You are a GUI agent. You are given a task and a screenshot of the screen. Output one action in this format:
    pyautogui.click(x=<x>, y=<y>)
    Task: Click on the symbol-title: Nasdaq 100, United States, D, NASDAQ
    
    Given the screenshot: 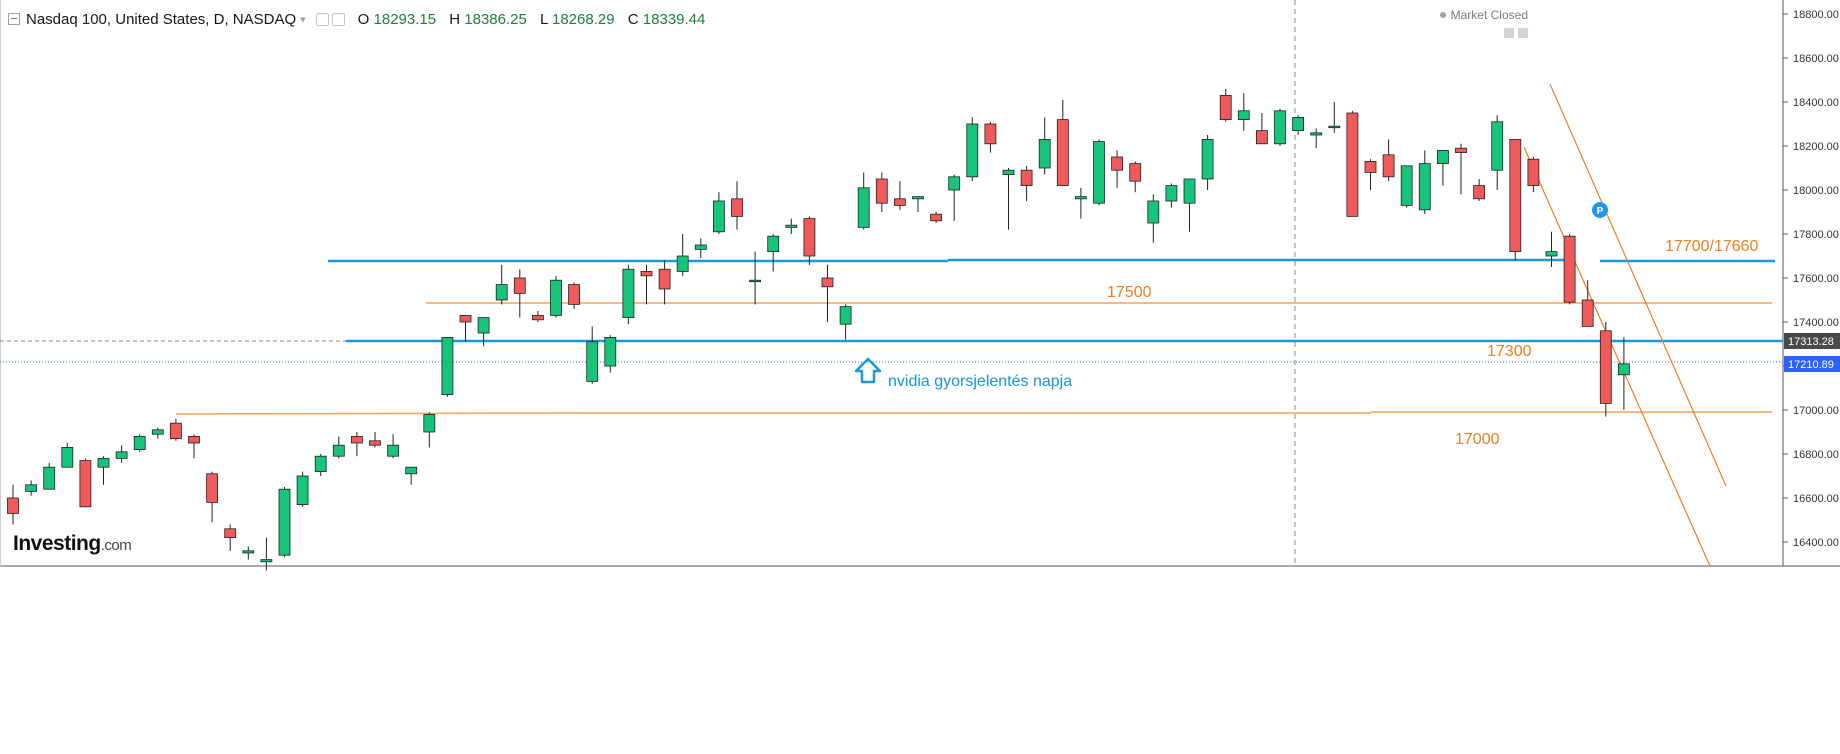 What is the action you would take?
    pyautogui.click(x=161, y=19)
    